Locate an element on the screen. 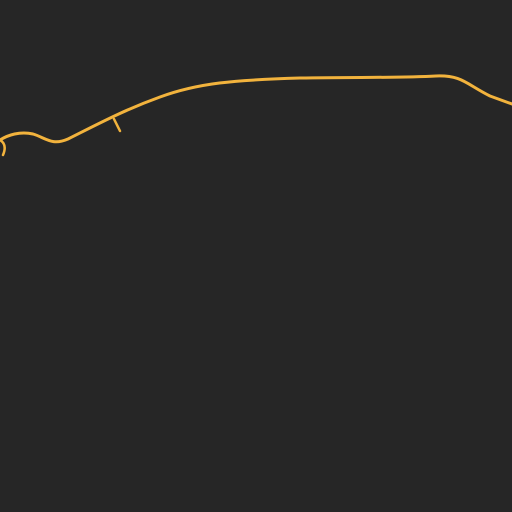  road-spur-near-left is located at coordinates (117, 125).